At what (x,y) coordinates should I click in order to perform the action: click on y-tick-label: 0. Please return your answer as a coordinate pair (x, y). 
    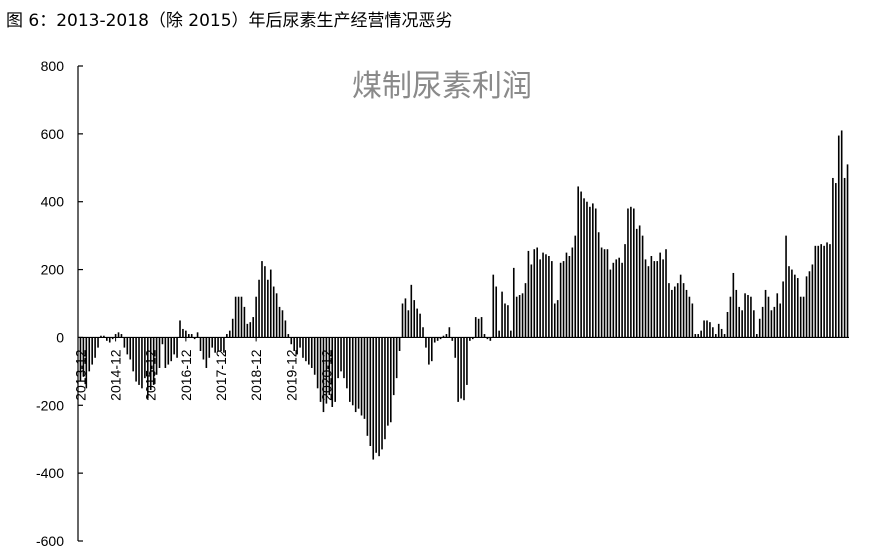
    Looking at the image, I should click on (60, 337).